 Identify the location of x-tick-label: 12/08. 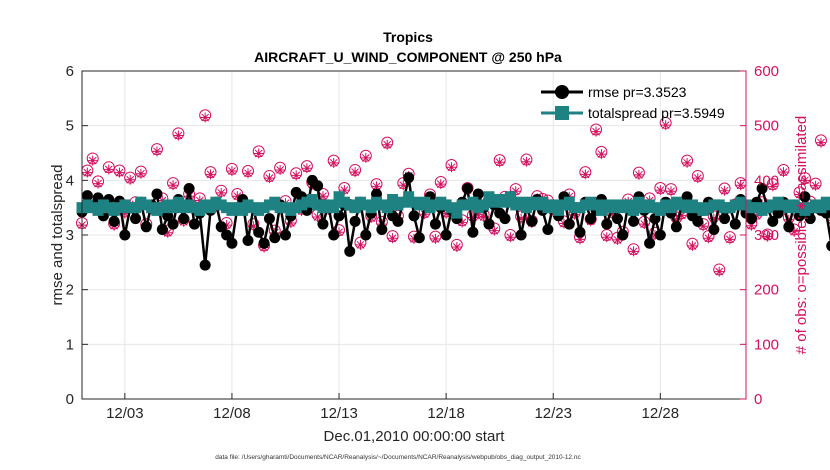
(232, 413).